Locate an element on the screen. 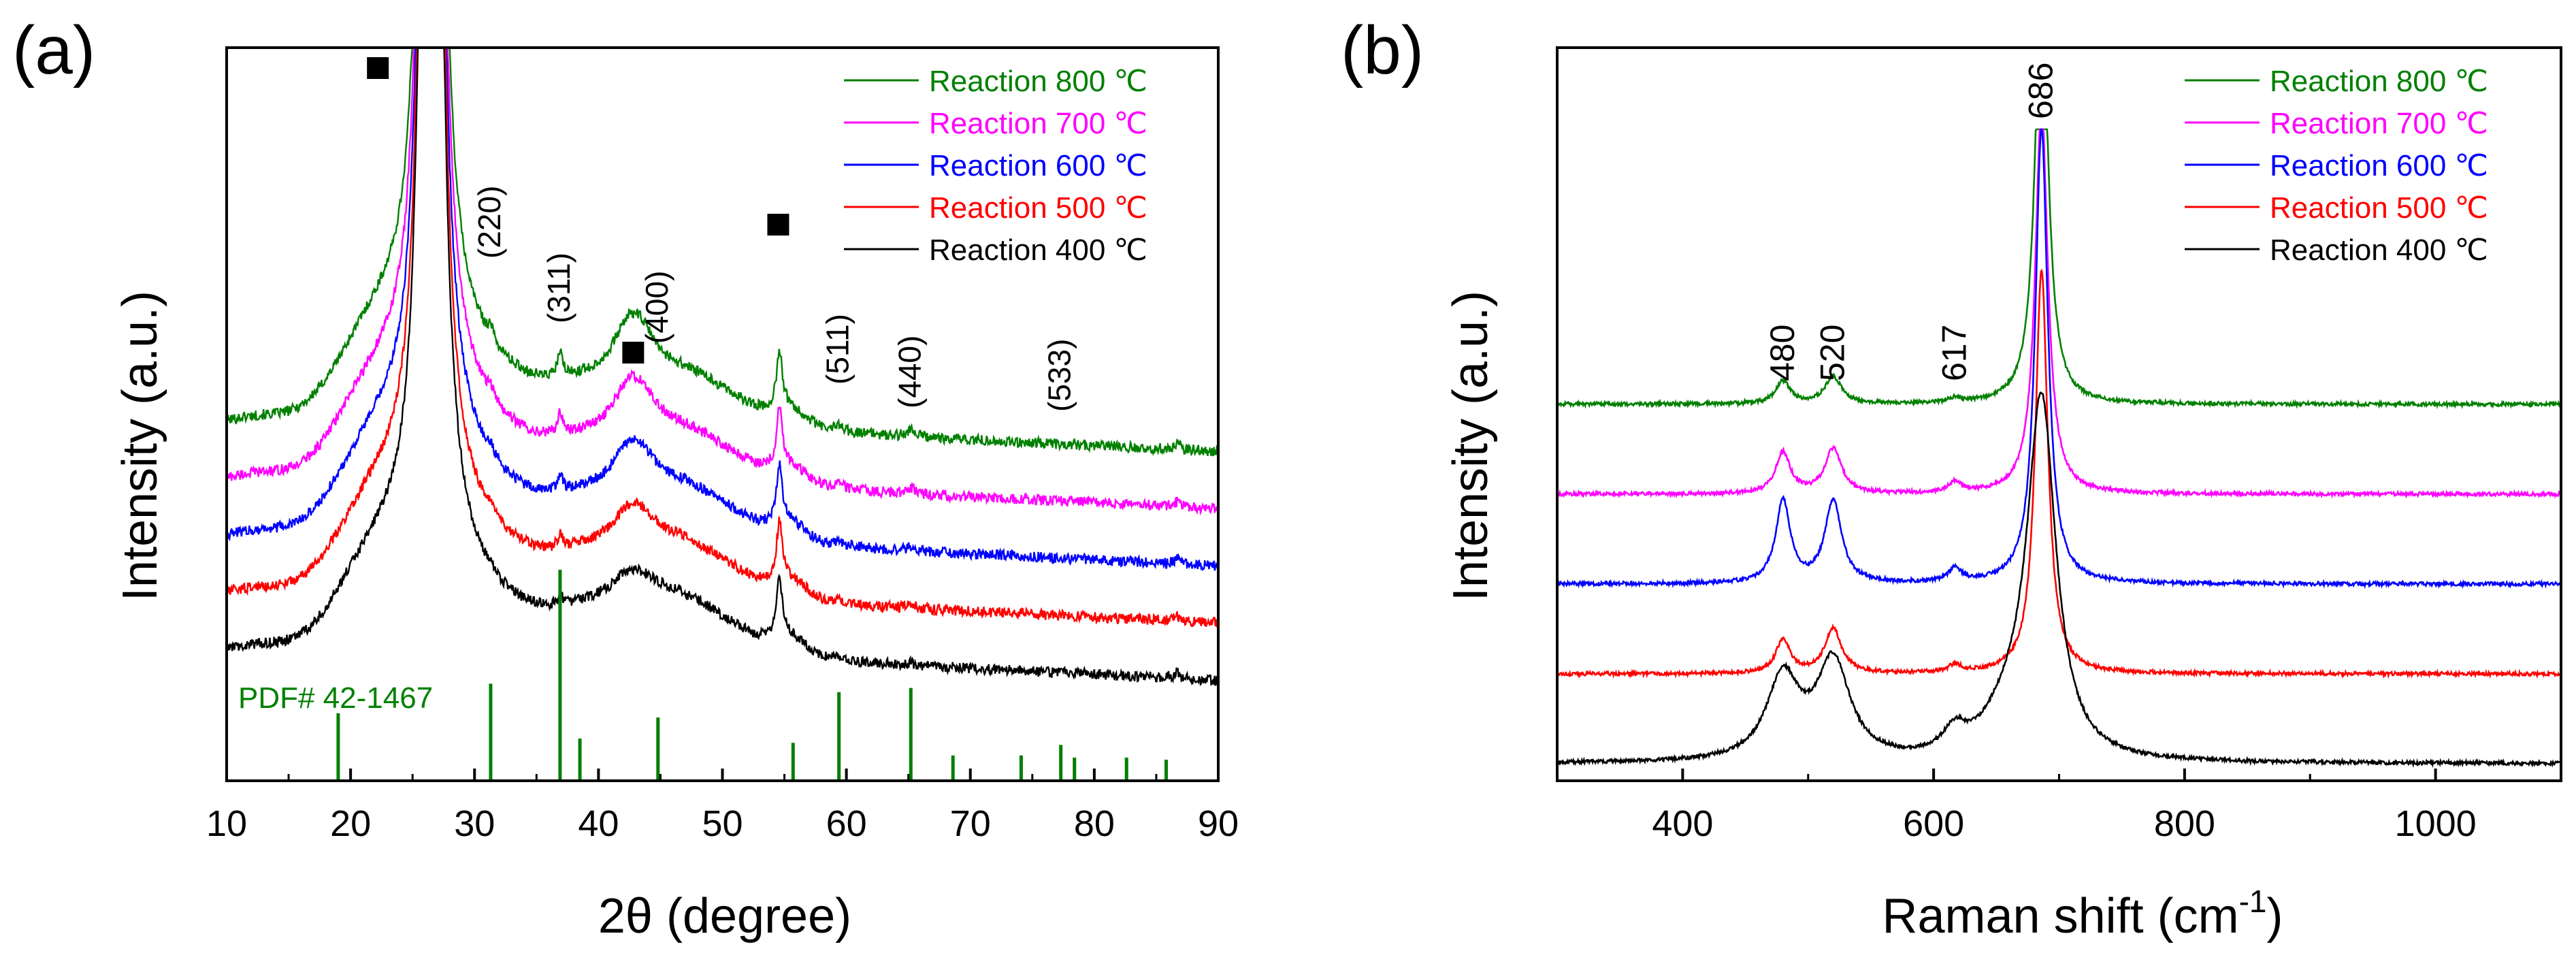 This screenshot has height=953, width=2576. x-tick-label: 50 is located at coordinates (722, 823).